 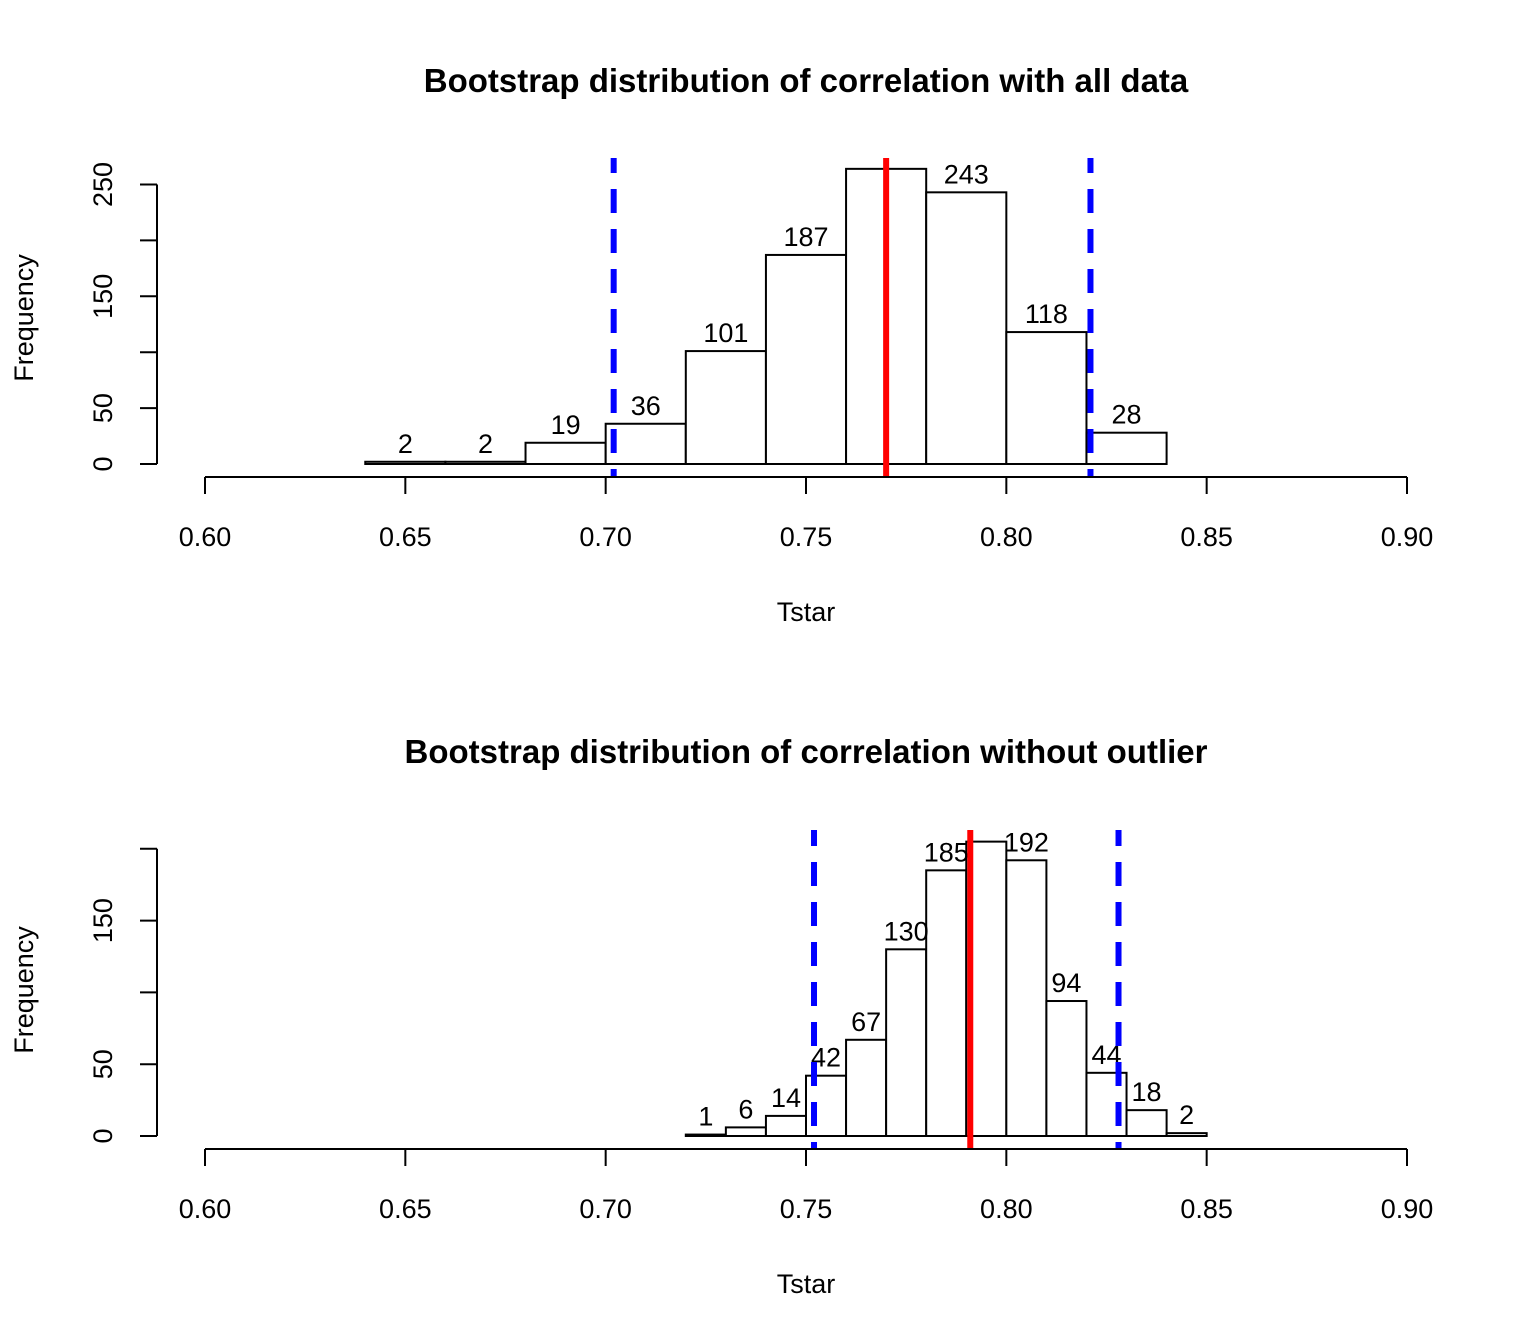 I want to click on bar-count-label: 187, so click(x=805, y=237).